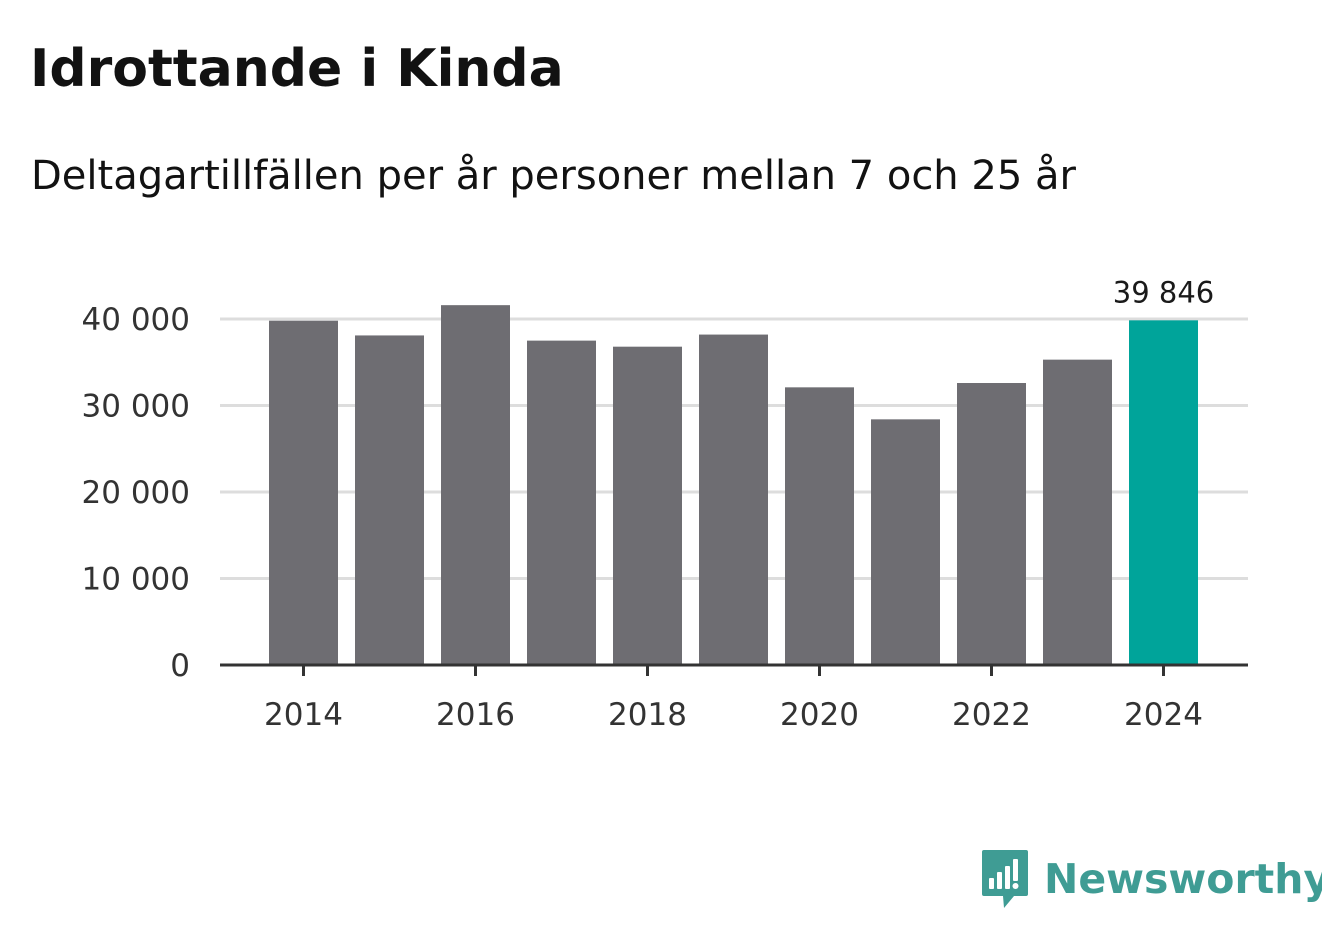  What do you see at coordinates (136, 407) in the screenshot?
I see `y-tick-label: 30 000` at bounding box center [136, 407].